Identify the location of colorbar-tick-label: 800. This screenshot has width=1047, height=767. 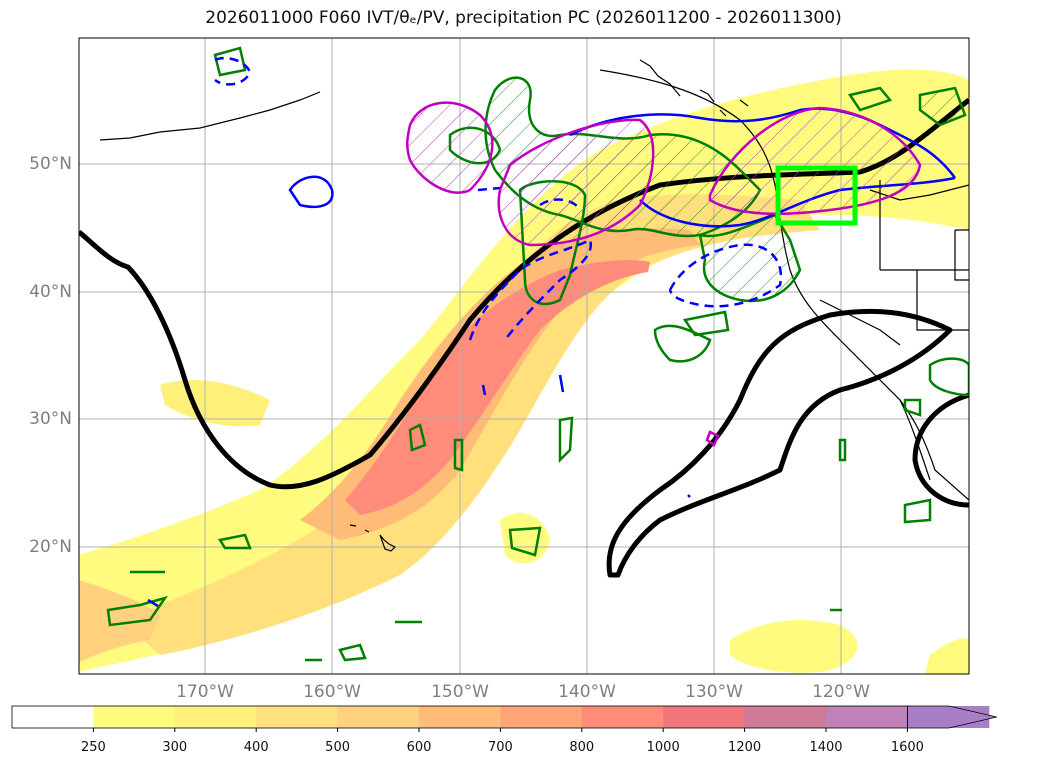
(582, 747).